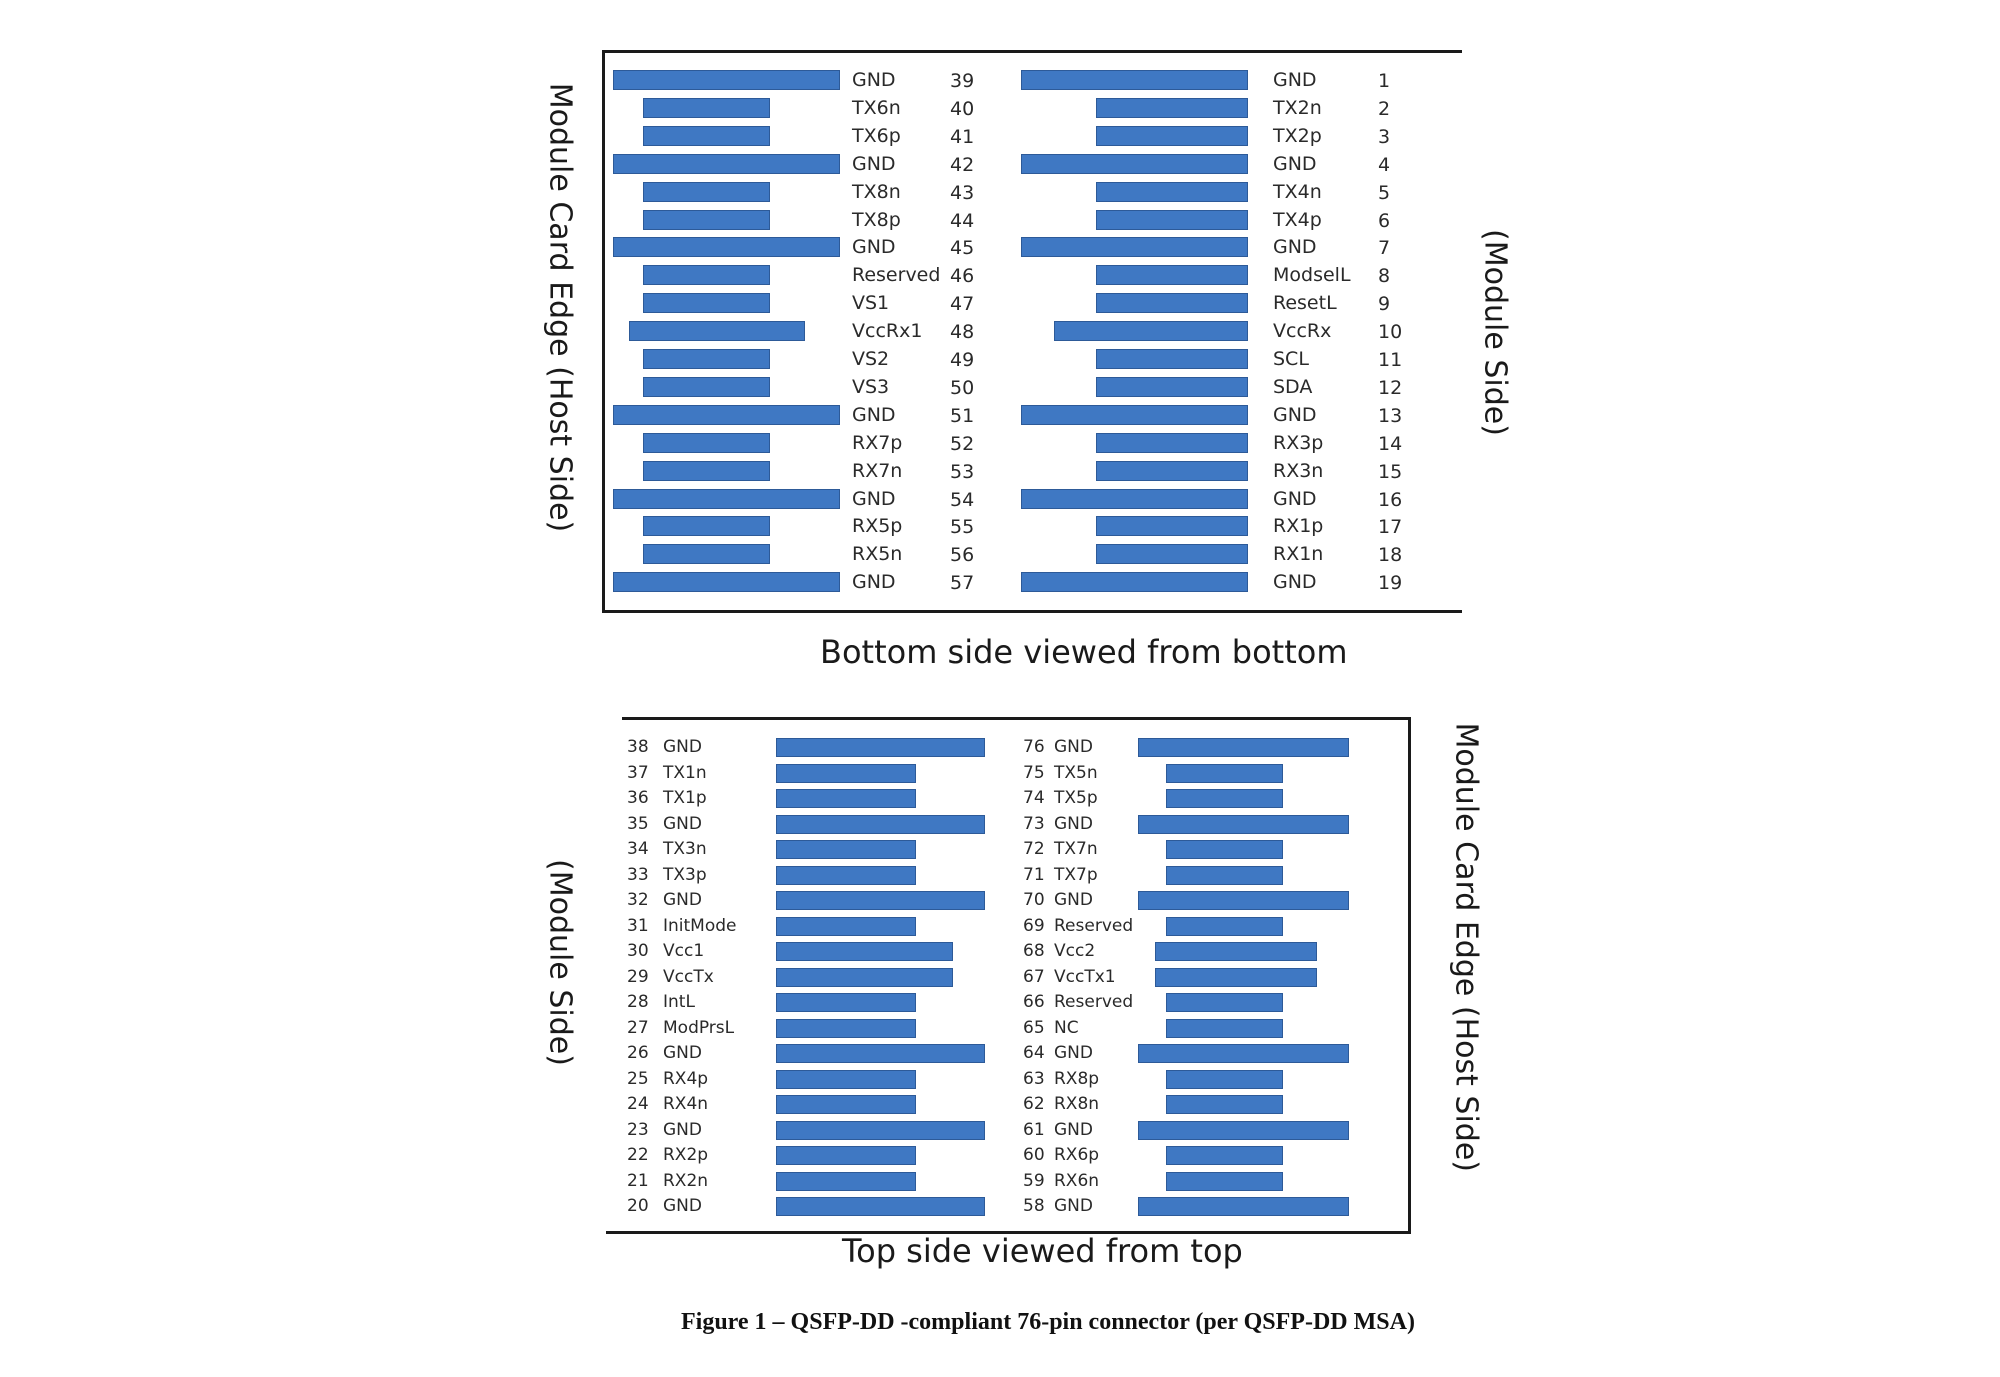 This screenshot has height=1377, width=2000. I want to click on bottom-left-side-label: (Module Side), so click(560, 962).